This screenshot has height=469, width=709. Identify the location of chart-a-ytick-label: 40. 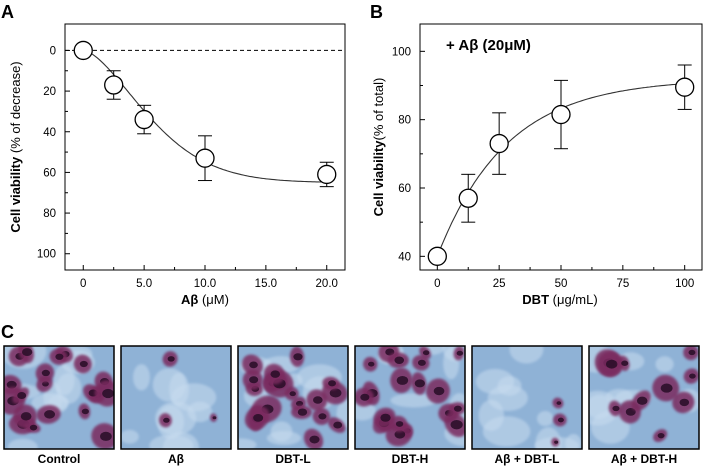
(49, 133).